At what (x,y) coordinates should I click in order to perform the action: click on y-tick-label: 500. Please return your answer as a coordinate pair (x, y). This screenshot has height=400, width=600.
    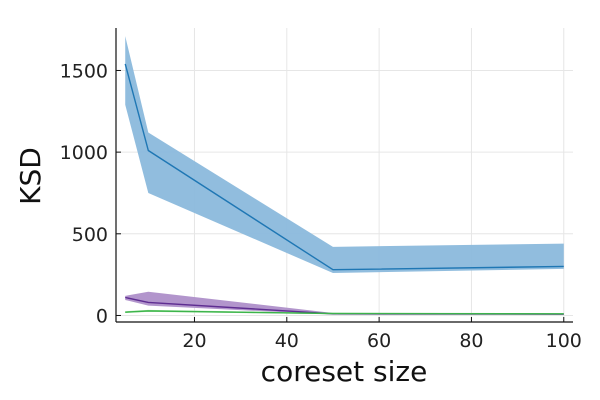
    Looking at the image, I should click on (90, 235).